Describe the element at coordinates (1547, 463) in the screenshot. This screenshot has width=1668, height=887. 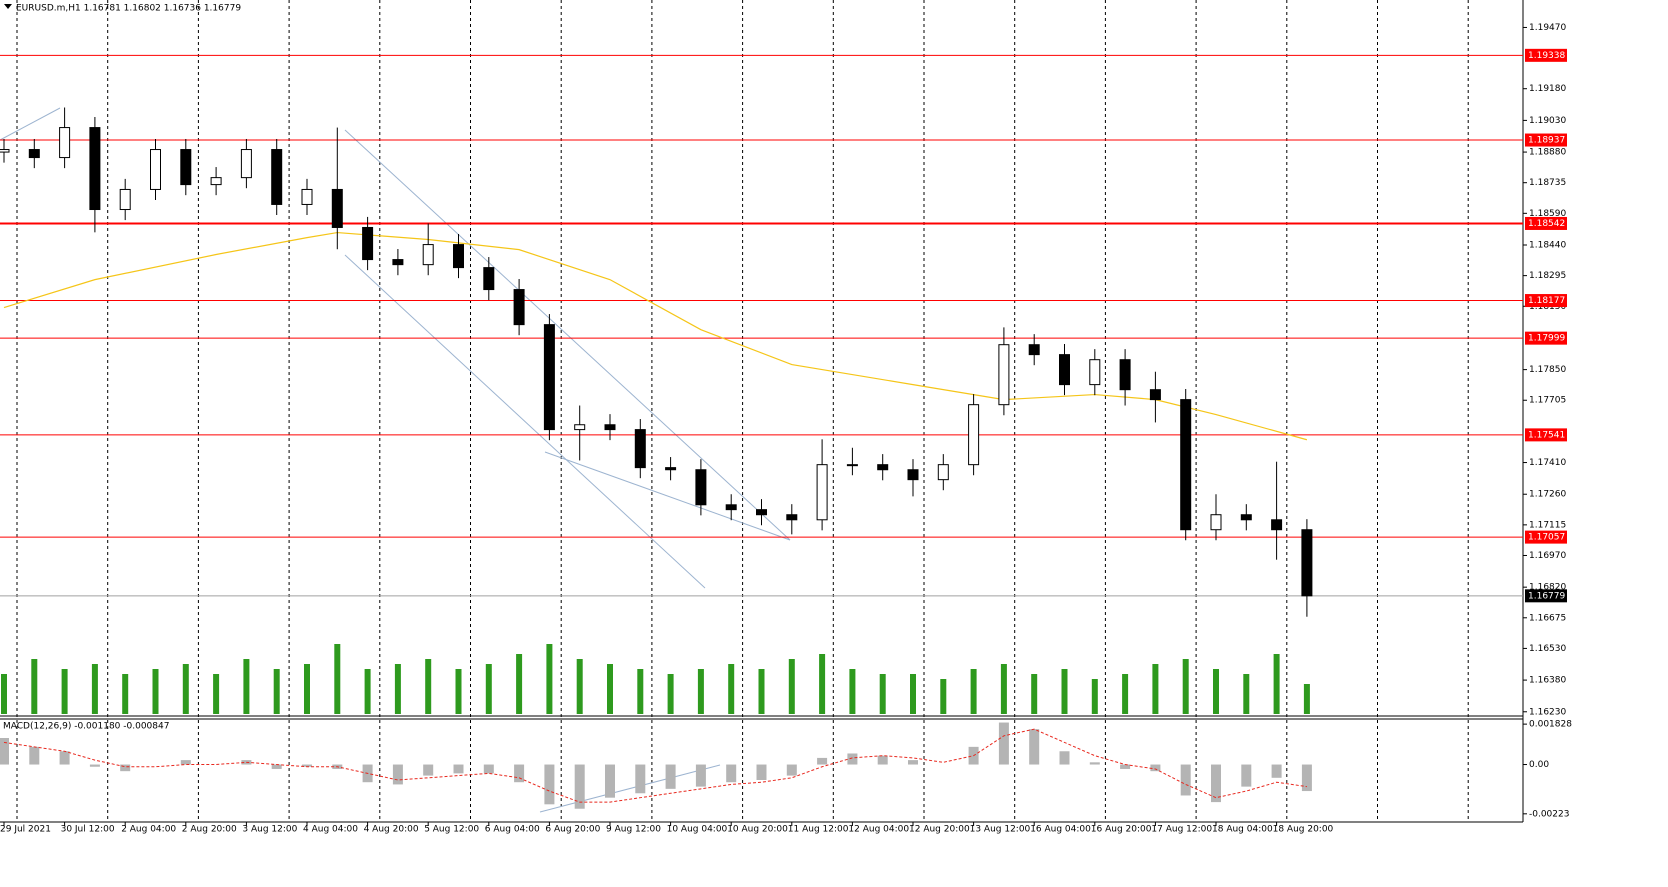
I see `y-tick-label: 1.17410` at that location.